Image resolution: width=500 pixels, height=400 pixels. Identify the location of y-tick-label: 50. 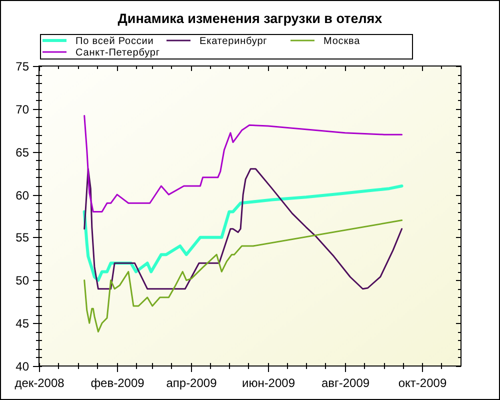
(23, 281).